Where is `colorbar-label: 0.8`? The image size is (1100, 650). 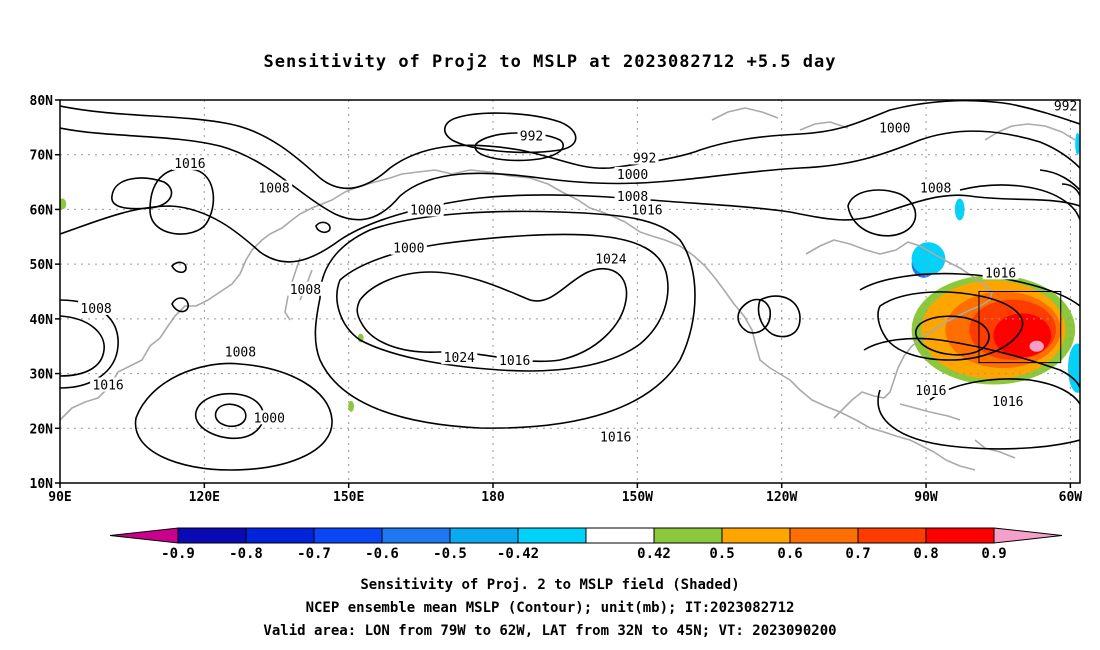
colorbar-label: 0.8 is located at coordinates (925, 554).